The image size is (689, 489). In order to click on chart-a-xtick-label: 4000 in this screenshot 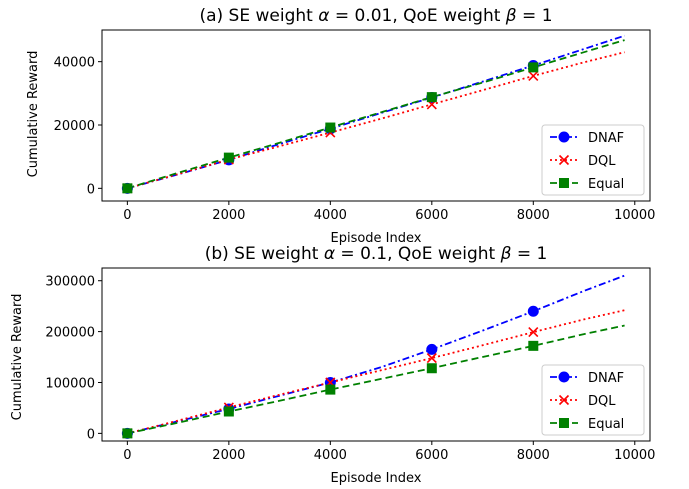, I will do `click(330, 215)`.